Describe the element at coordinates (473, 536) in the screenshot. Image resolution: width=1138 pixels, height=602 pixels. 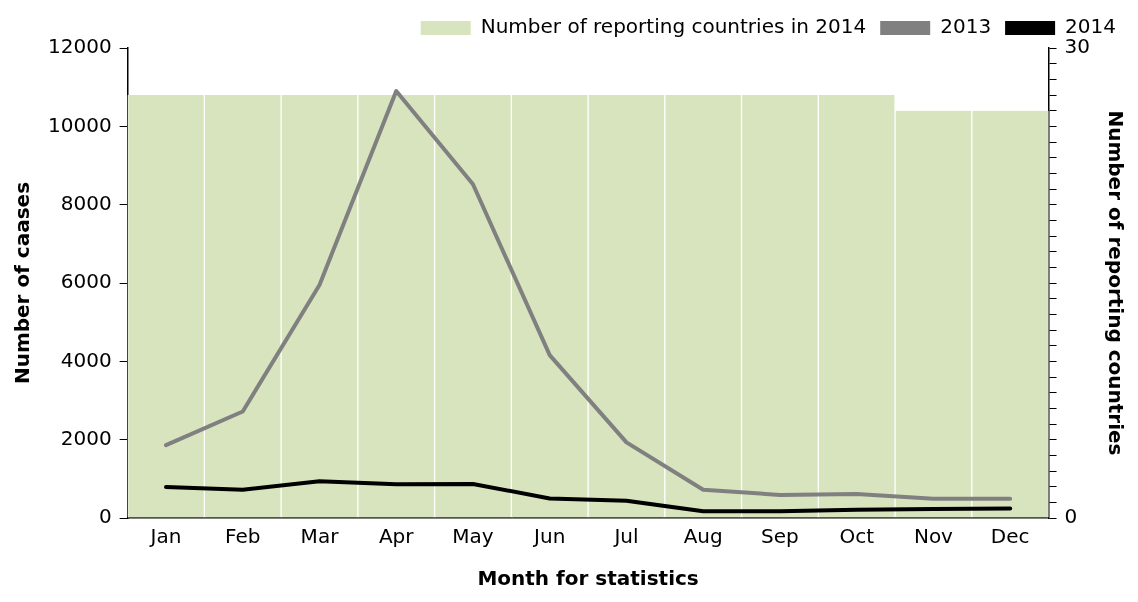
I see `x-tick-label: May` at that location.